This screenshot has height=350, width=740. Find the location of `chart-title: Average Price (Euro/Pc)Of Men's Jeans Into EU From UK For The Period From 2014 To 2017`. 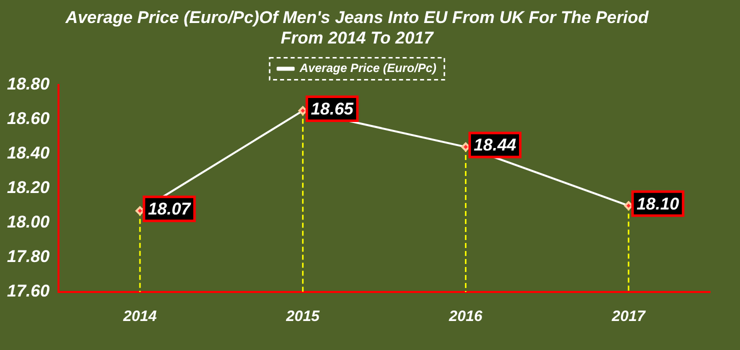

chart-title: Average Price (Euro/Pc)Of Men's Jeans Into EU From UK For The Period From 2014 To 2017 is located at coordinates (357, 28).